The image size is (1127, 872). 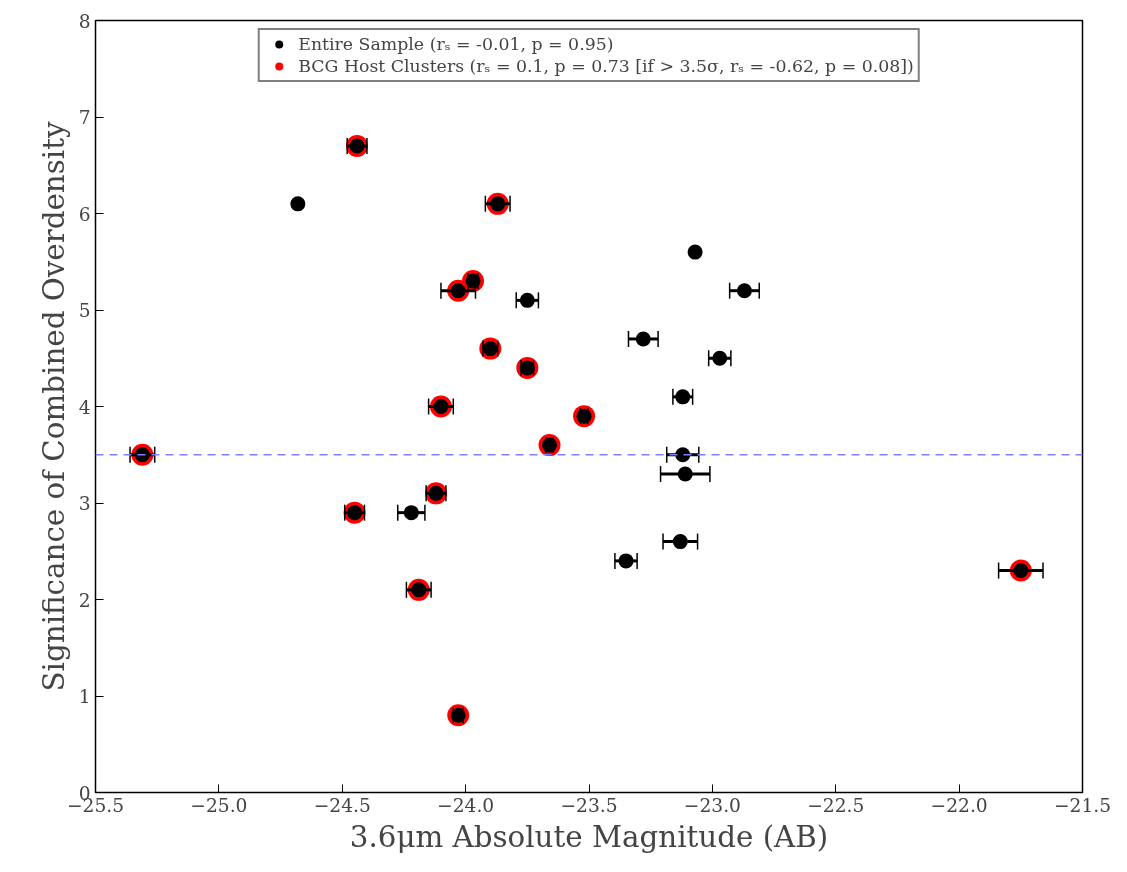 I want to click on y-tick-label: 6, so click(x=84, y=214).